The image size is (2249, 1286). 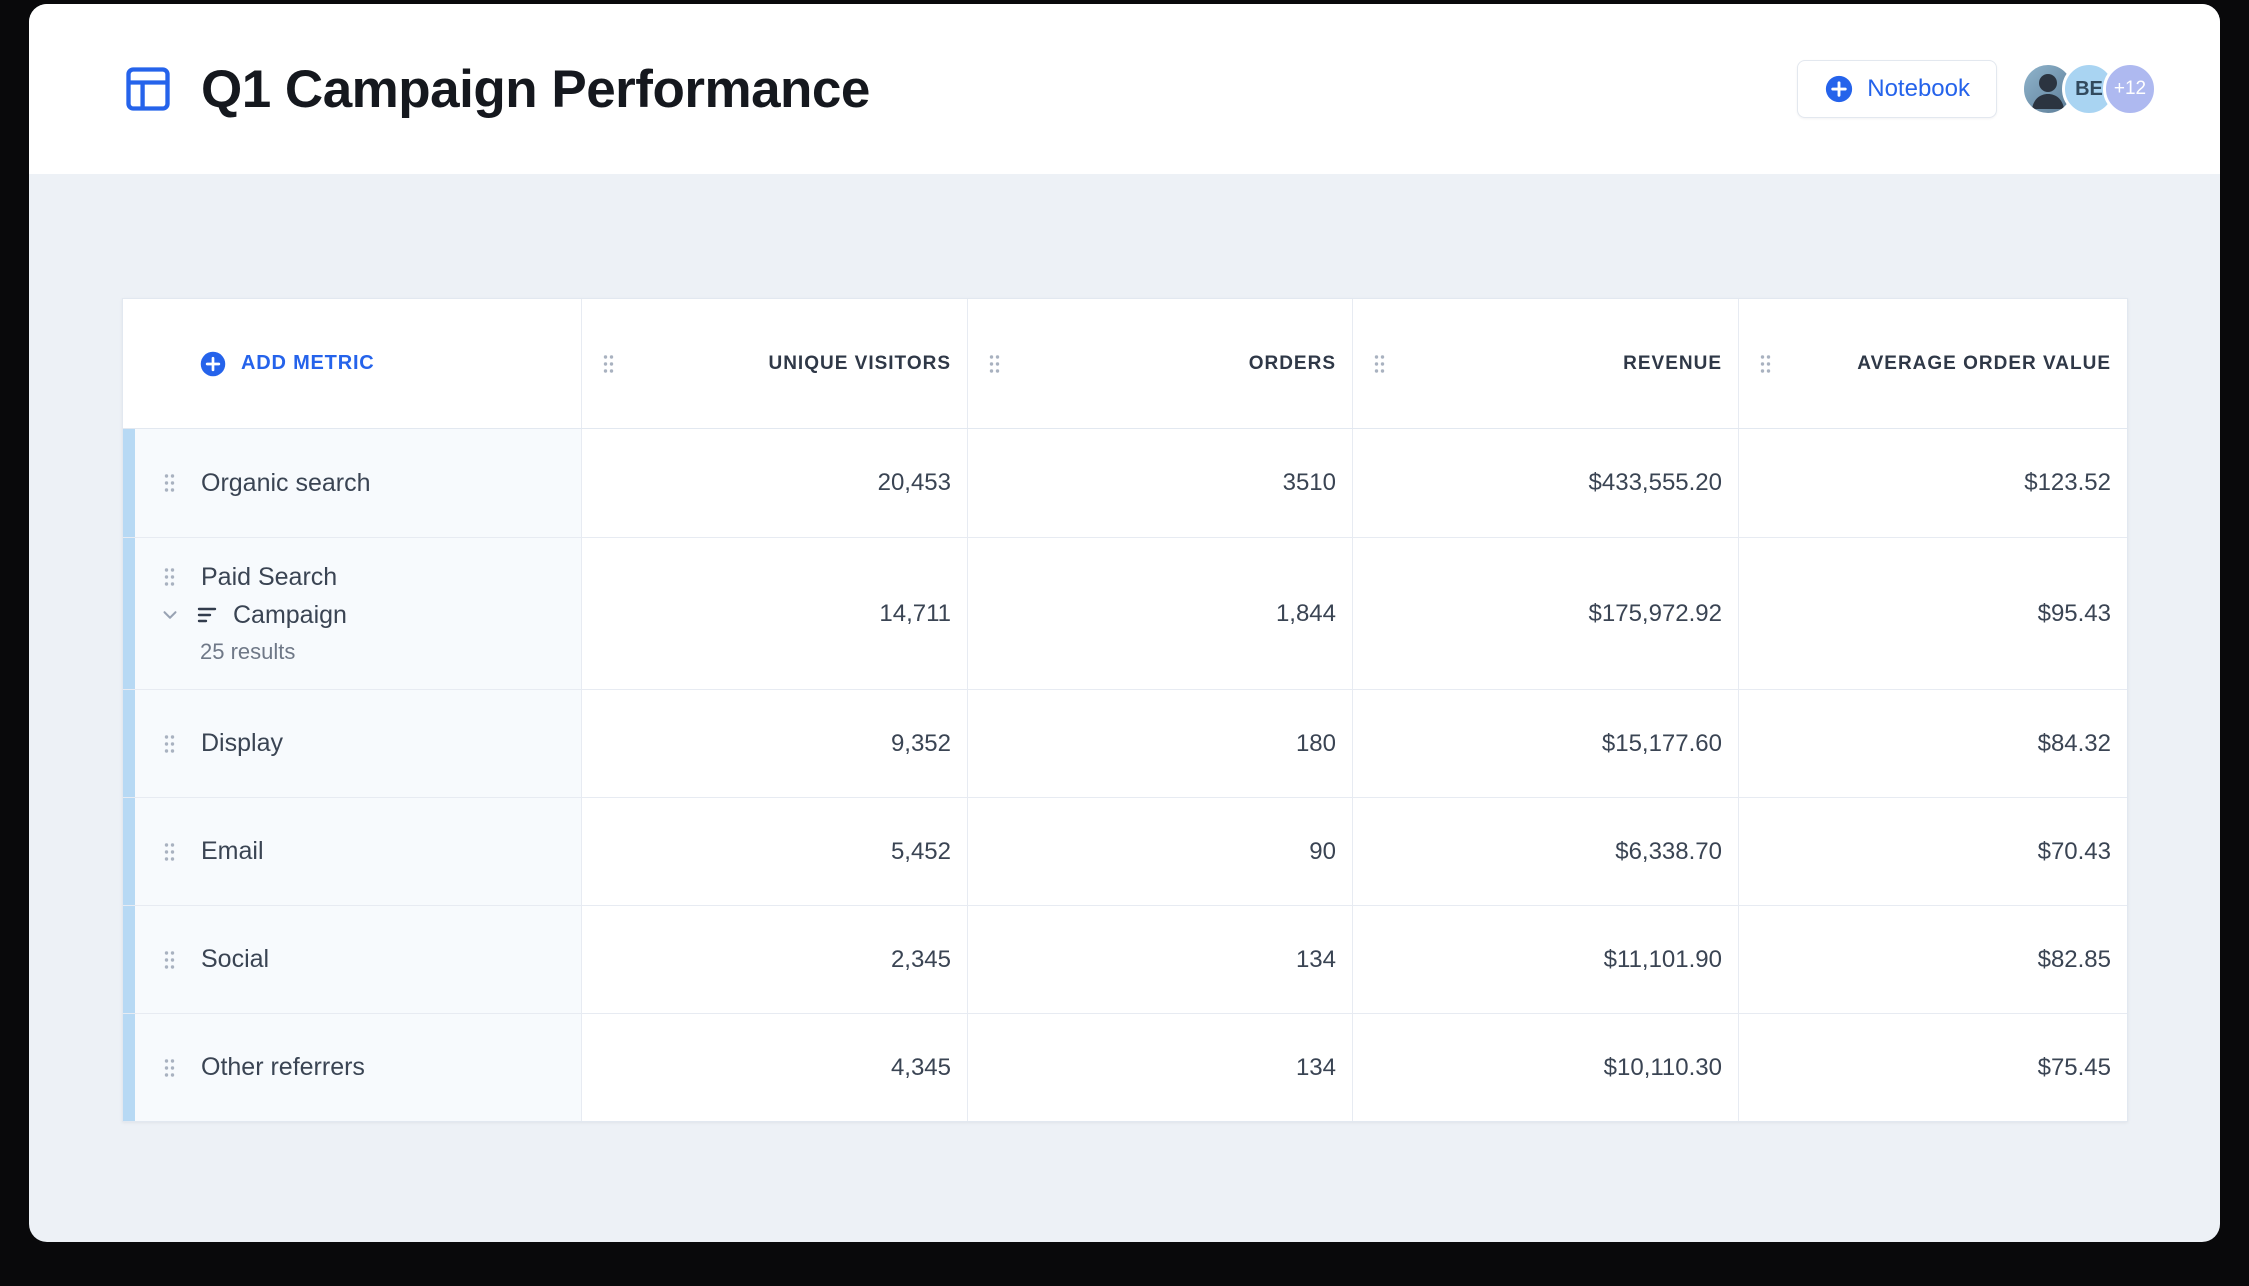 I want to click on cell-average-order-value: $75.45, so click(x=1933, y=1067).